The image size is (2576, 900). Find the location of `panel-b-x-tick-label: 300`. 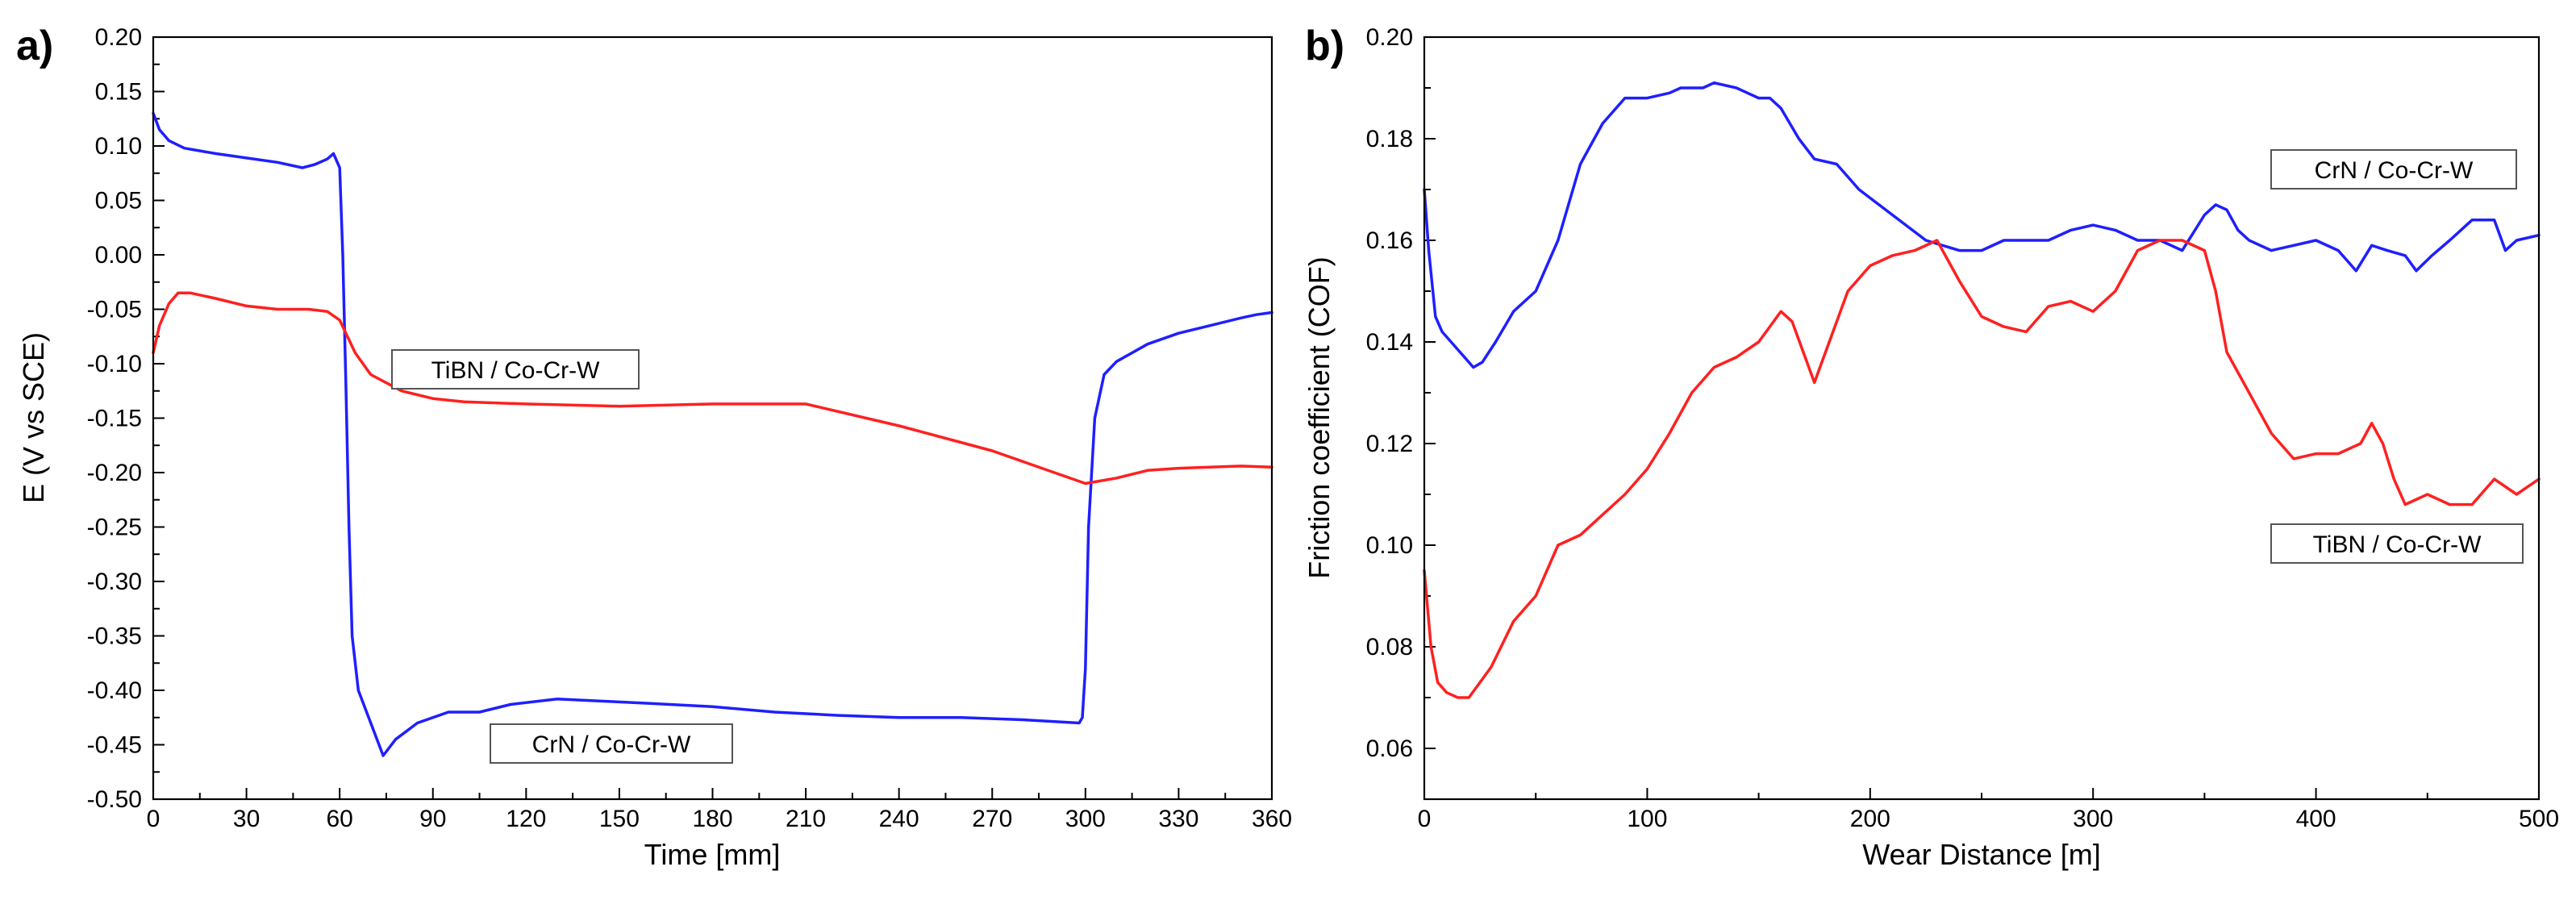

panel-b-x-tick-label: 300 is located at coordinates (2093, 819).